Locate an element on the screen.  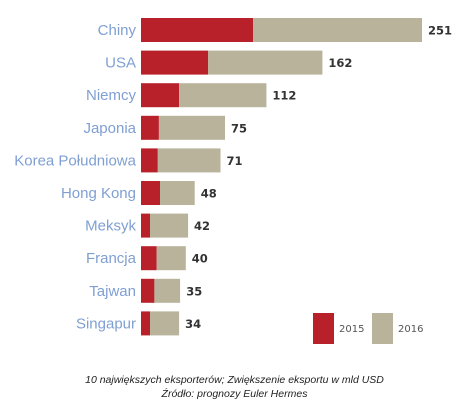
value-label: 112 is located at coordinates (284, 96).